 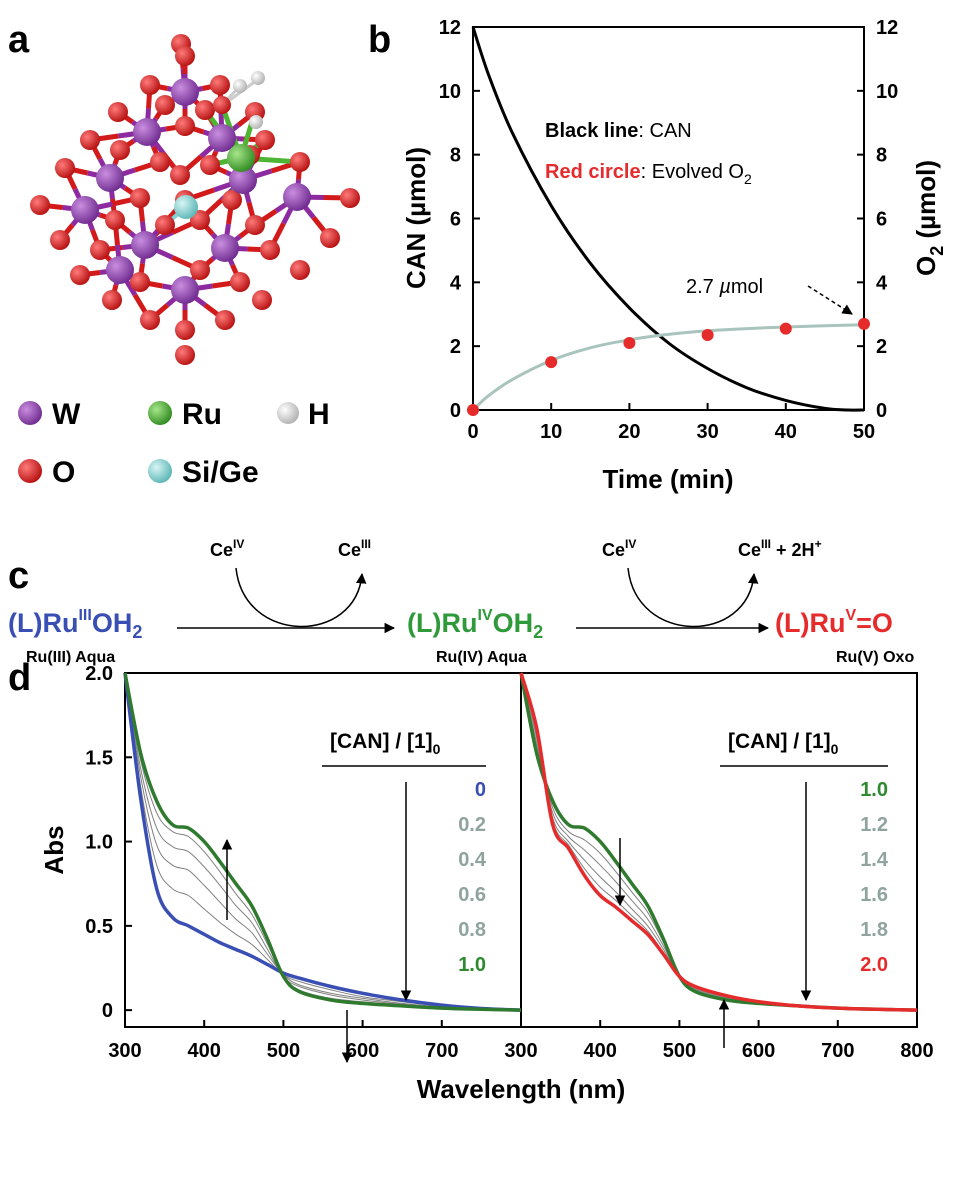 I want to click on species-ru4-aqua: (L)RuIVOH2, so click(x=475, y=624).